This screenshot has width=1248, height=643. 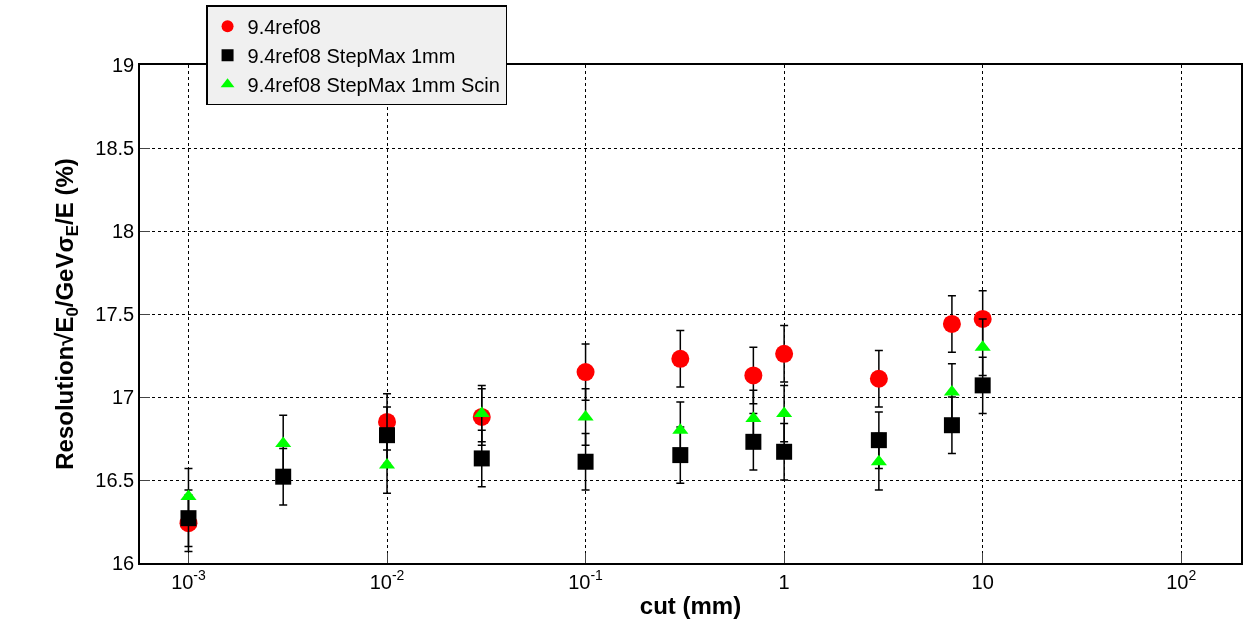 I want to click on x-tick-label: 10$^{-3}$, so click(x=189, y=580).